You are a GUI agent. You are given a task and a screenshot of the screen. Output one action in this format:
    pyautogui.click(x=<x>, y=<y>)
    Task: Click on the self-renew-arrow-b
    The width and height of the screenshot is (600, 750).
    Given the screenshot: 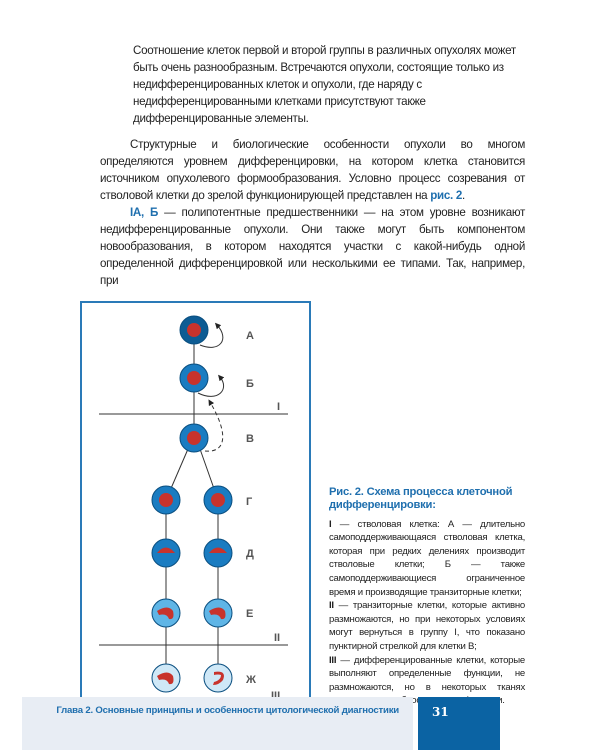 What is the action you would take?
    pyautogui.click(x=211, y=385)
    